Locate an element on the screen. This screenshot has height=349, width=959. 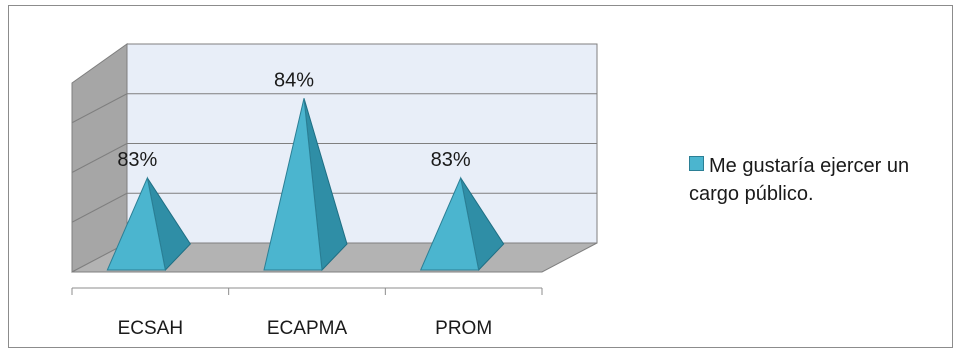
category-tick-labels: ECSAH ECAPMA PROM is located at coordinates (305, 328).